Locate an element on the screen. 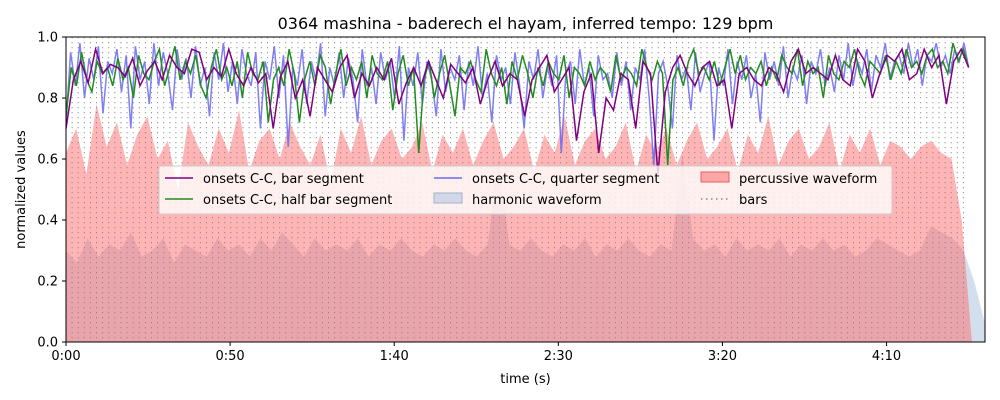 The width and height of the screenshot is (1000, 400). legend-label-half-bar-segment: onsets C-C, half bar segment is located at coordinates (297, 200).